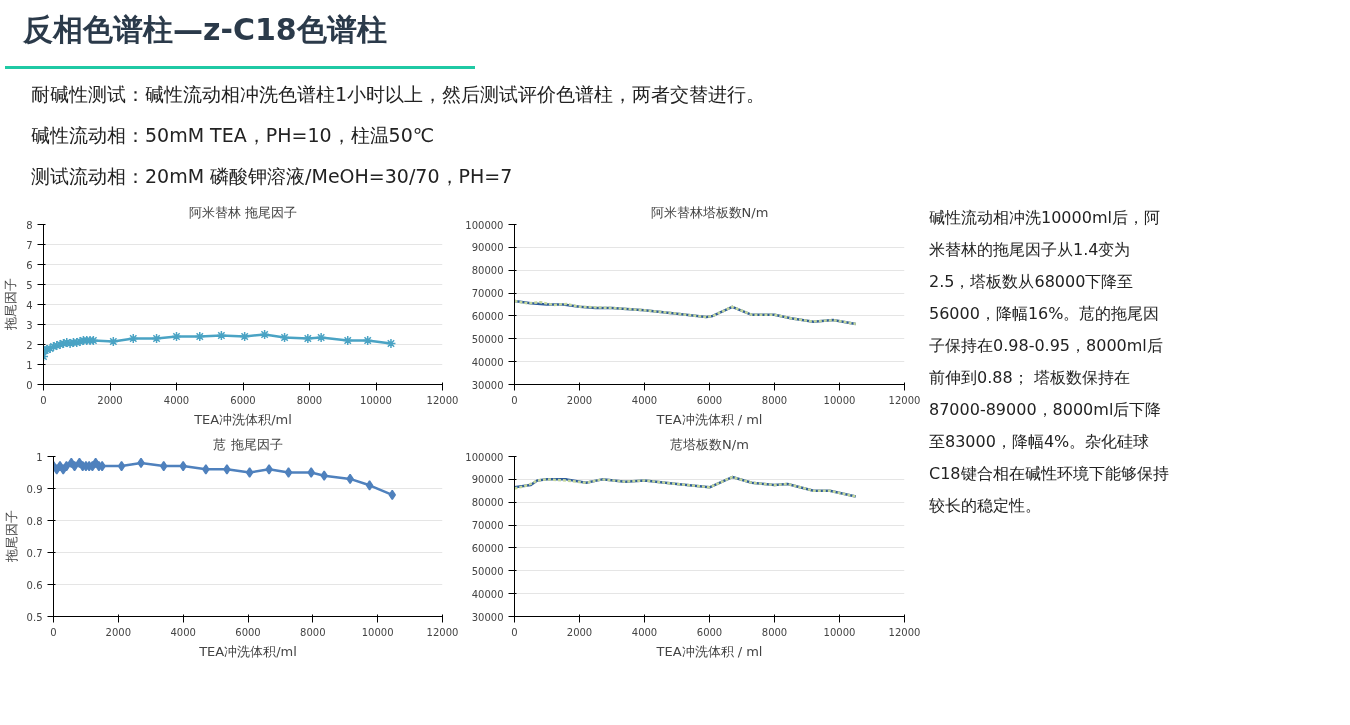  I want to click on y-tick-label: 8, so click(29, 225).